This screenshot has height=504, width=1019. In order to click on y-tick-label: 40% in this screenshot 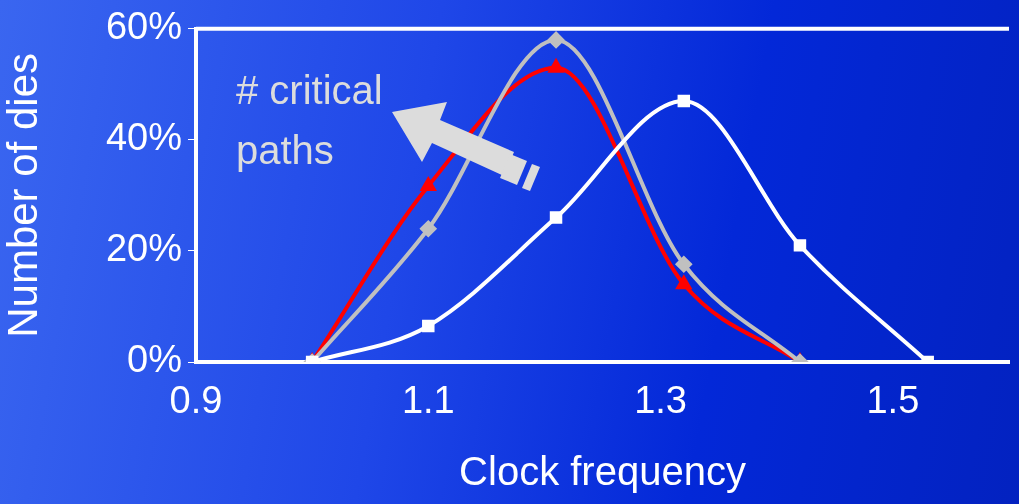, I will do `click(143, 137)`.